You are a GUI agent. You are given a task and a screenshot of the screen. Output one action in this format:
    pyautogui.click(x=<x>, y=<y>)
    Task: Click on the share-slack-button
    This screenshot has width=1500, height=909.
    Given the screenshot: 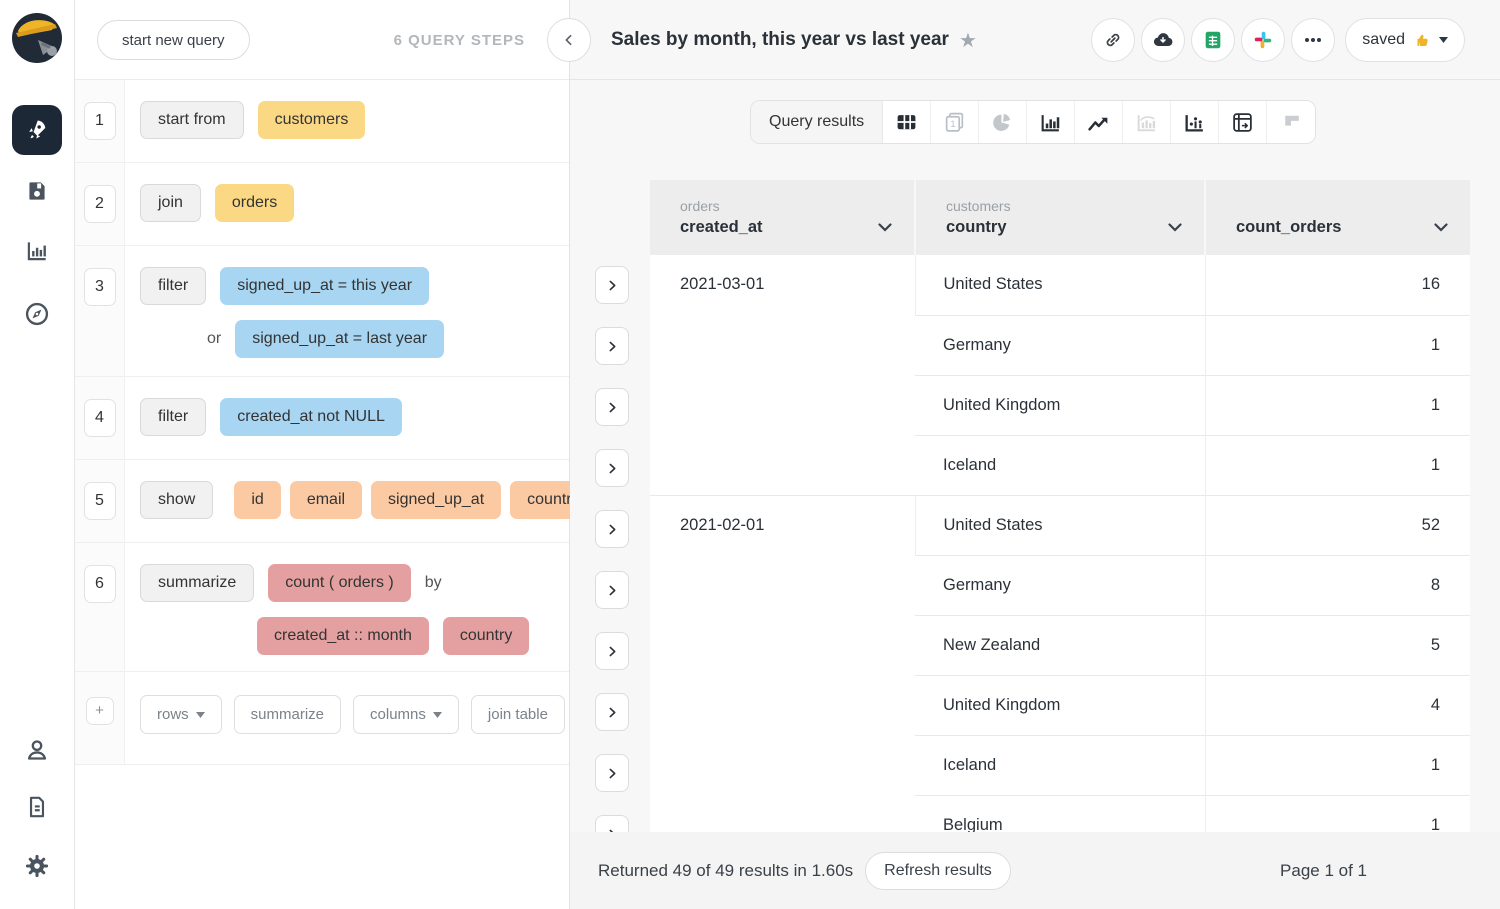 What is the action you would take?
    pyautogui.click(x=1263, y=40)
    